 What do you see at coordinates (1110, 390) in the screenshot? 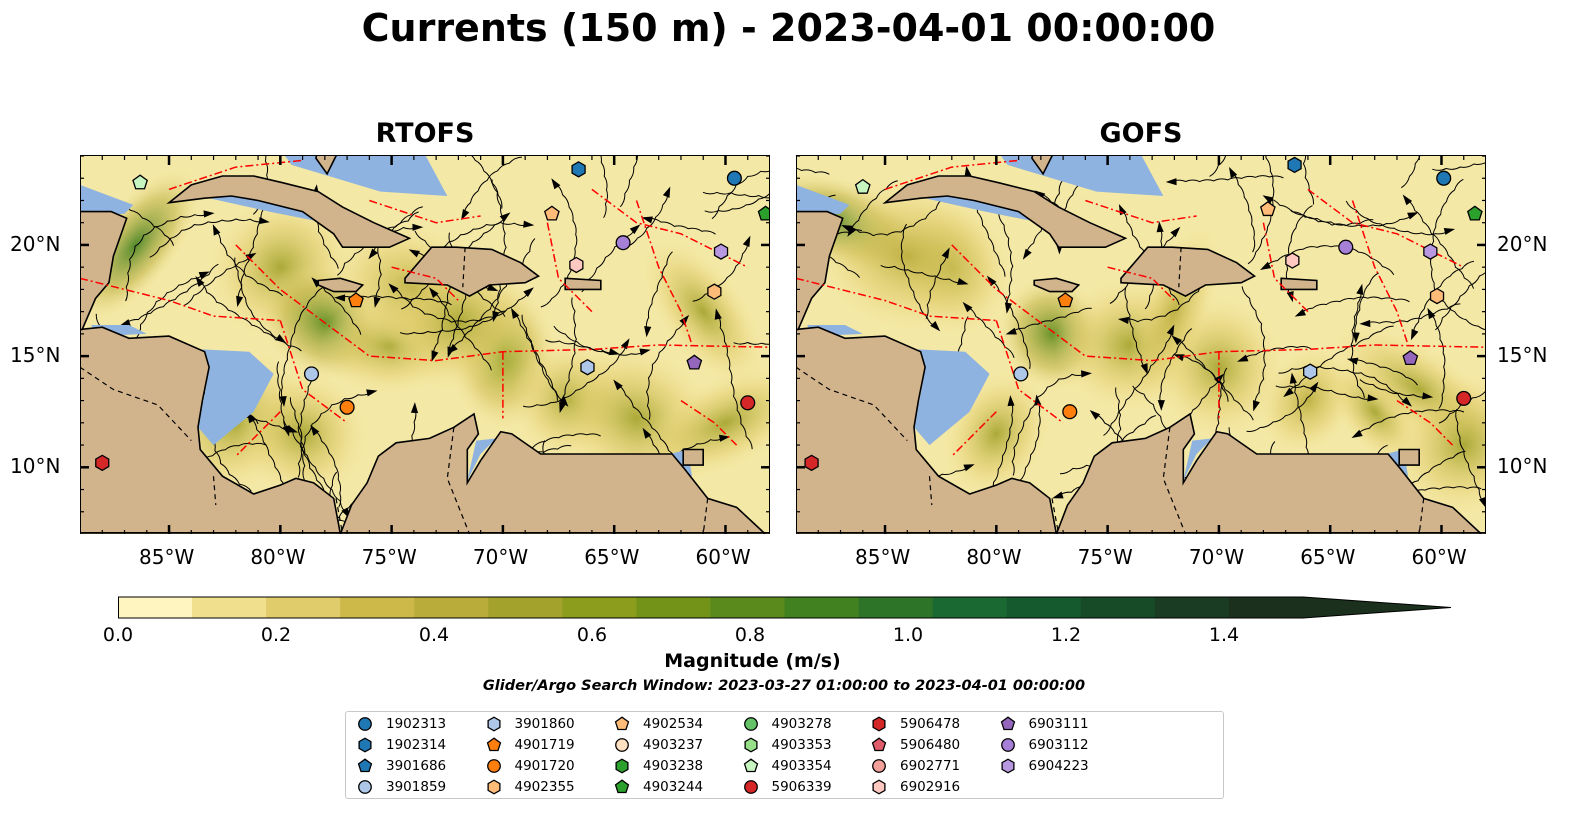
I see `national-borders` at bounding box center [1110, 390].